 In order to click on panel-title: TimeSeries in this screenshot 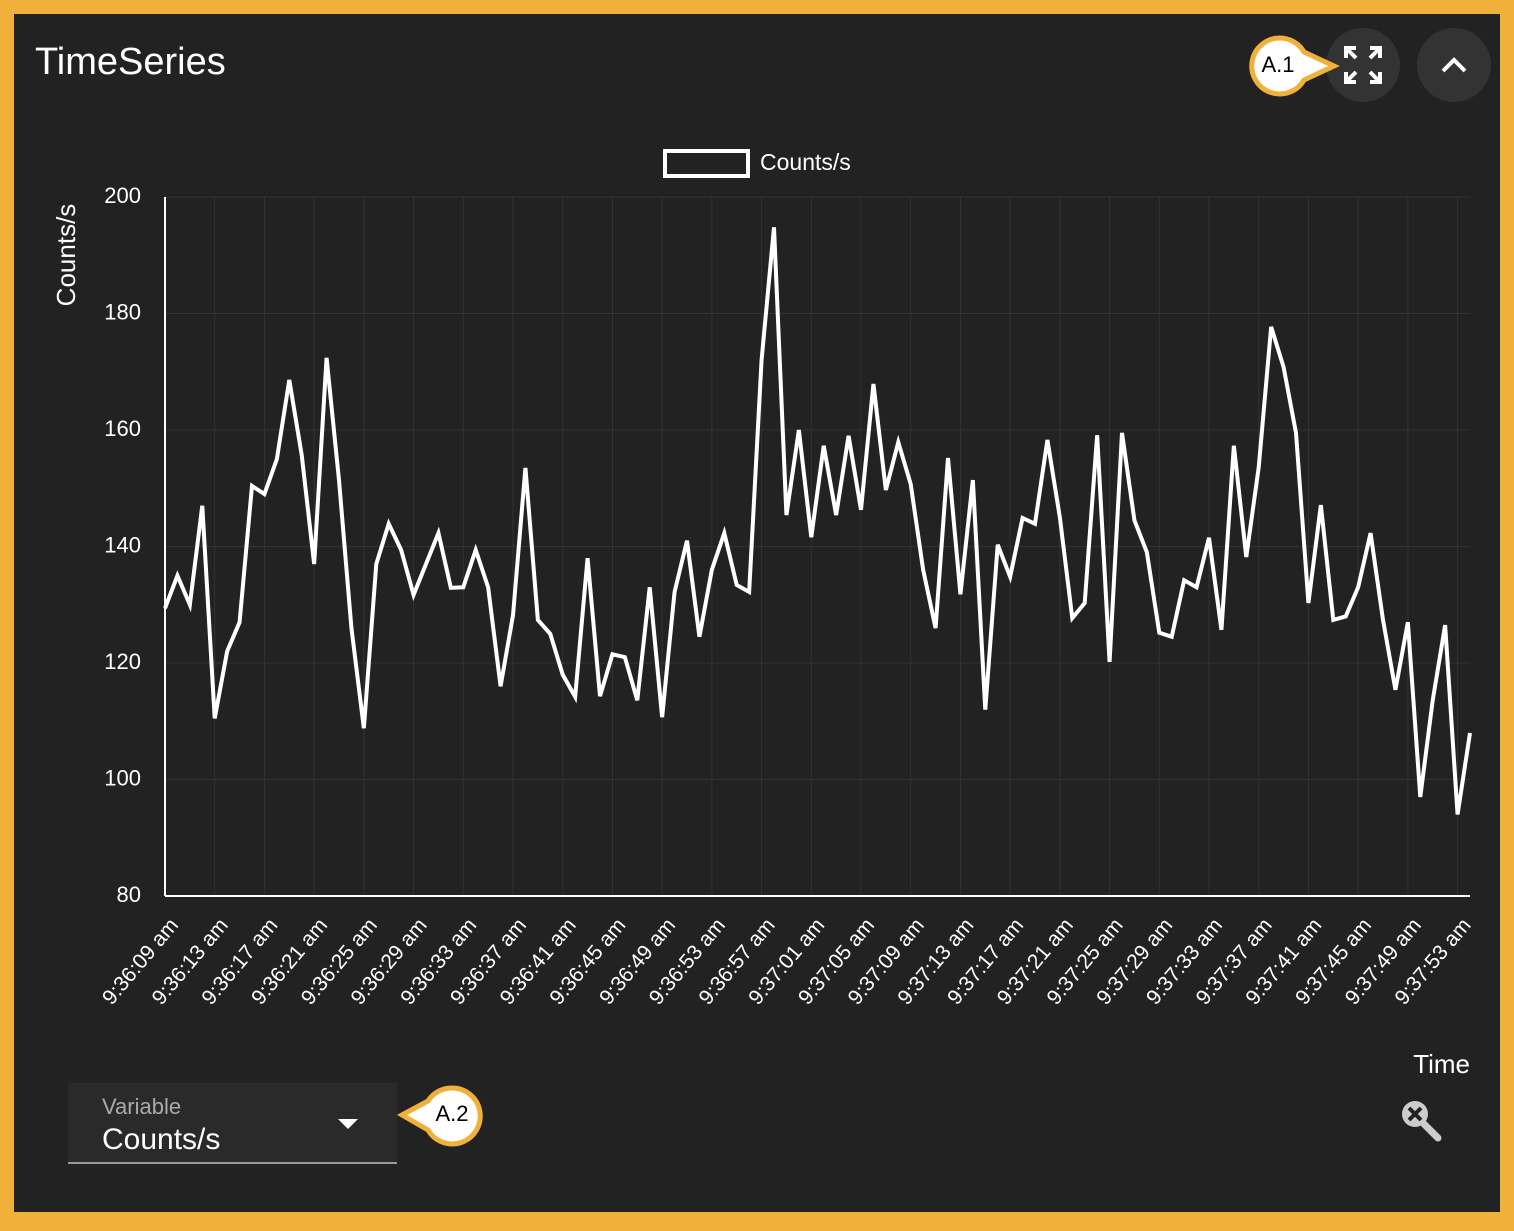, I will do `click(130, 62)`.